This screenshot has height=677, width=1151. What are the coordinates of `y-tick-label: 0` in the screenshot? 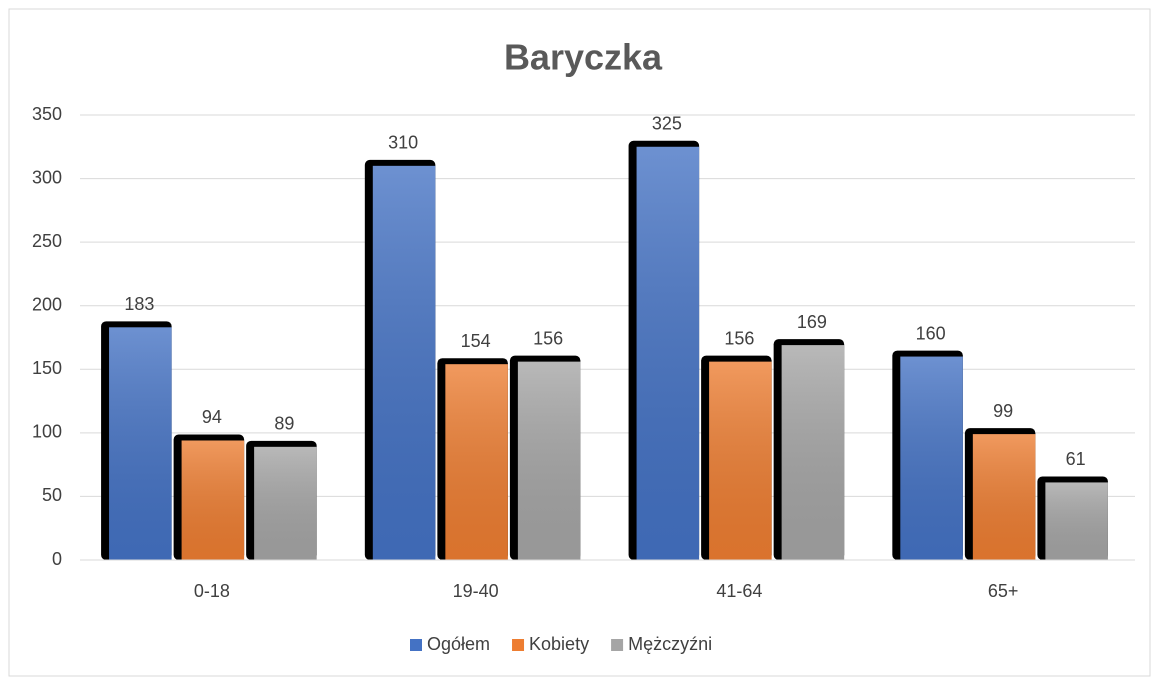 It's located at (57, 559).